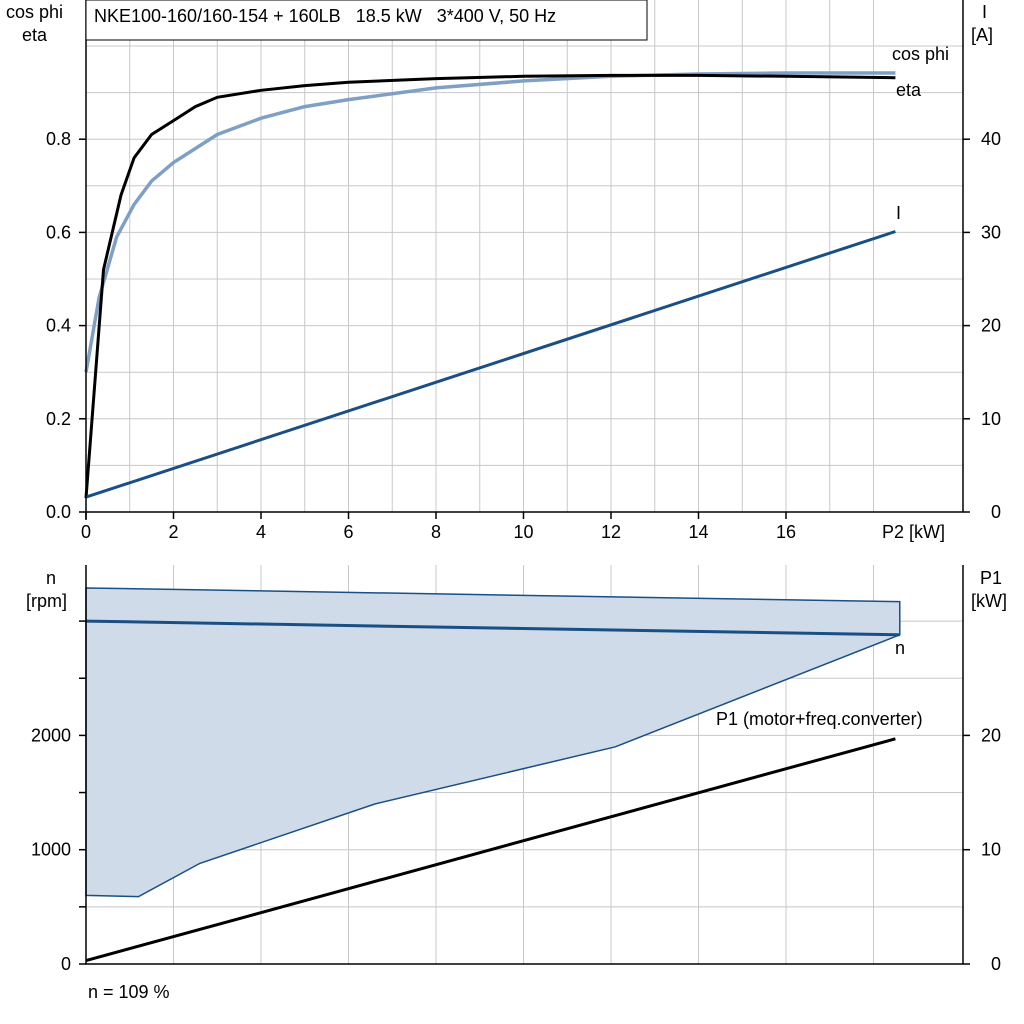 This screenshot has height=1024, width=1024. Describe the element at coordinates (348, 532) in the screenshot. I see `x-tick-label: 6` at that location.